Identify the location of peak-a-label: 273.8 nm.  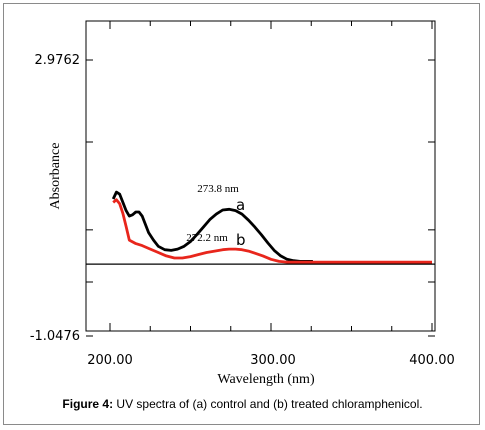
(218, 189).